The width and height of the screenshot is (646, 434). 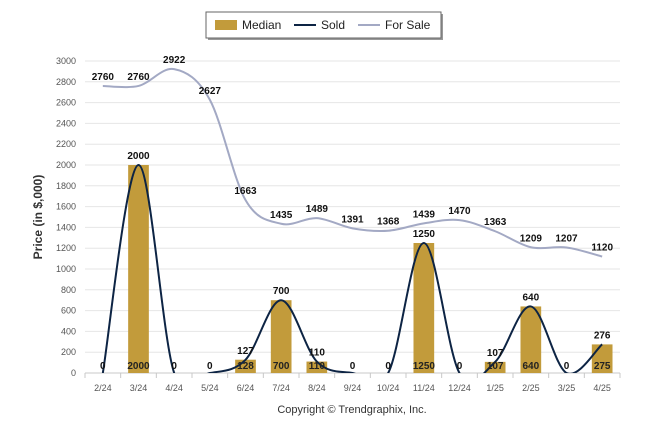 I want to click on legend-label-median: Median, so click(x=261, y=25).